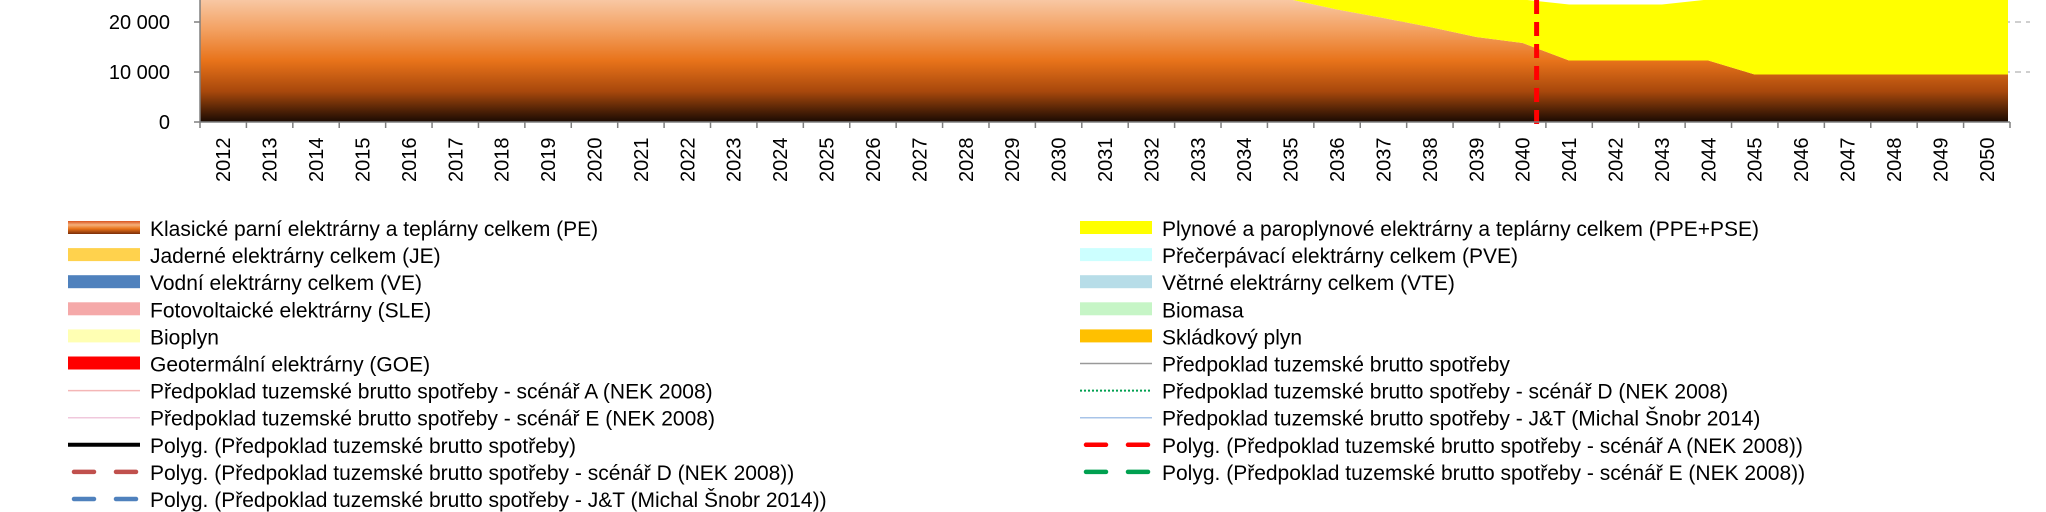 The width and height of the screenshot is (2046, 512). What do you see at coordinates (1663, 160) in the screenshot?
I see `x-tick-label: 2043` at bounding box center [1663, 160].